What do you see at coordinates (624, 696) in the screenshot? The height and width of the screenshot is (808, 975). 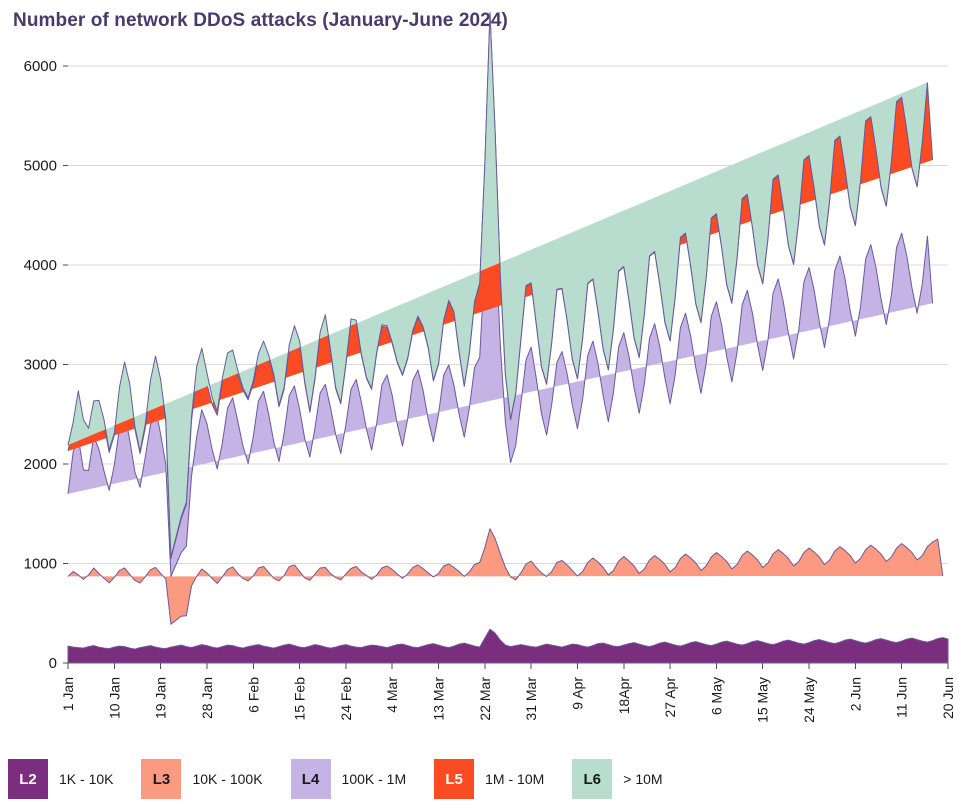 I see `x-tick-label: 18Apr` at bounding box center [624, 696].